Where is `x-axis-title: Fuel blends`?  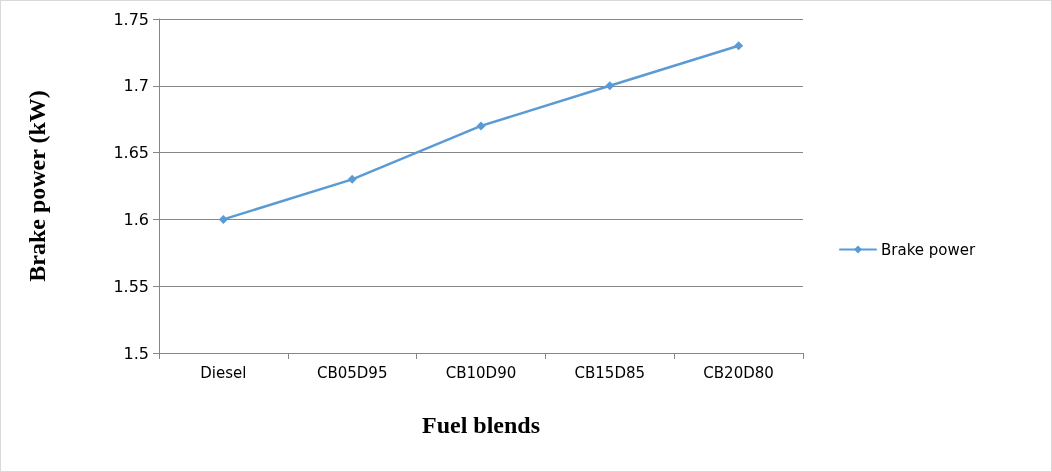 x-axis-title: Fuel blends is located at coordinates (481, 425).